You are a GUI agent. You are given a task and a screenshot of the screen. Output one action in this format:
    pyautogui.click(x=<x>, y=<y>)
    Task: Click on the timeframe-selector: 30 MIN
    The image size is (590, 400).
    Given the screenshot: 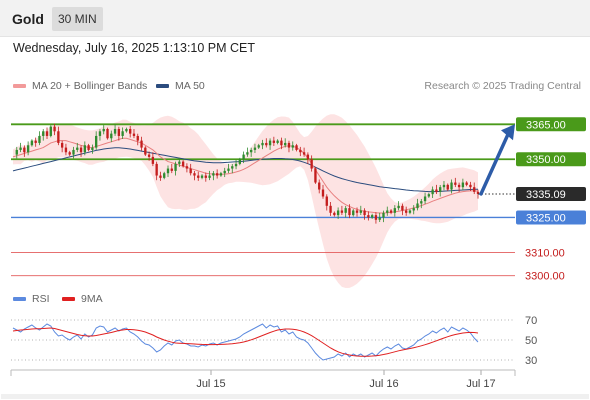 What is the action you would take?
    pyautogui.click(x=77, y=19)
    